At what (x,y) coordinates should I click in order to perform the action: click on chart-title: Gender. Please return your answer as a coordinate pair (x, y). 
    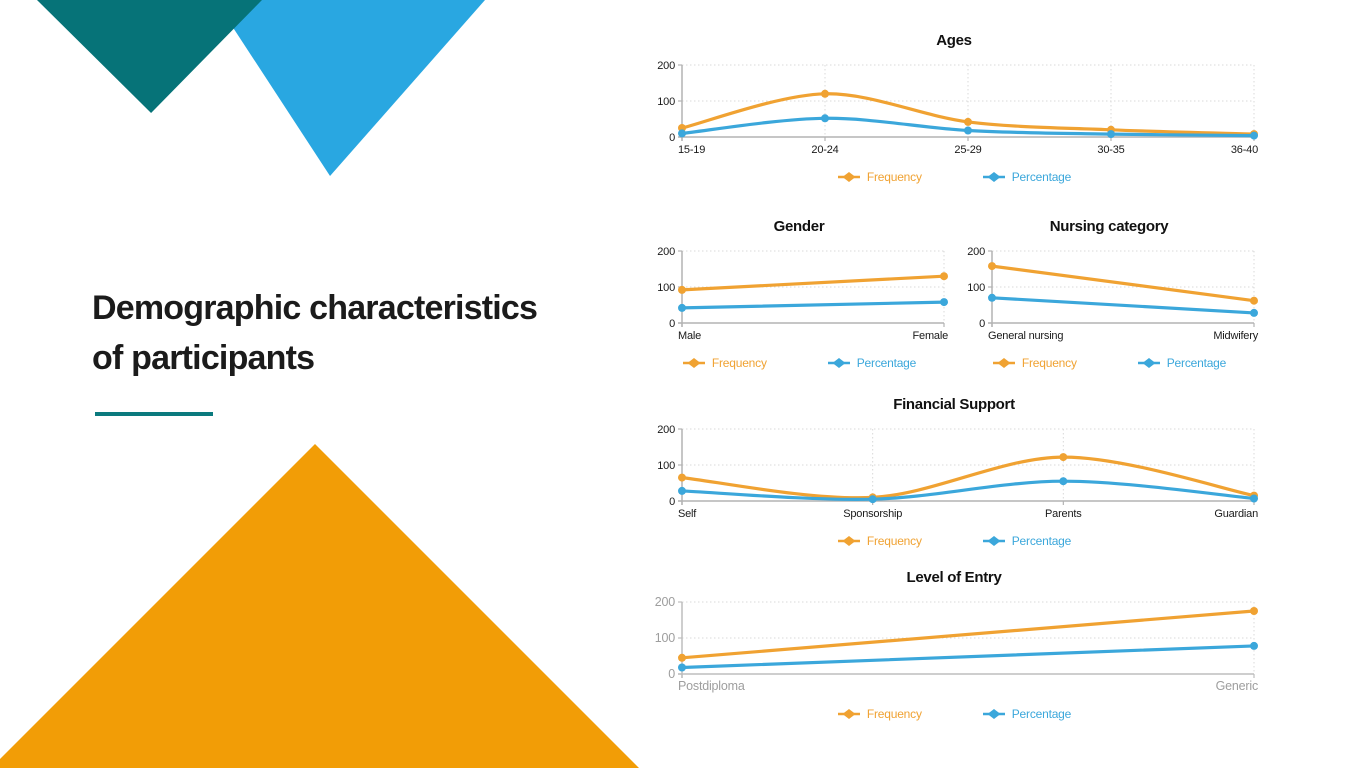
    Looking at the image, I should click on (799, 226).